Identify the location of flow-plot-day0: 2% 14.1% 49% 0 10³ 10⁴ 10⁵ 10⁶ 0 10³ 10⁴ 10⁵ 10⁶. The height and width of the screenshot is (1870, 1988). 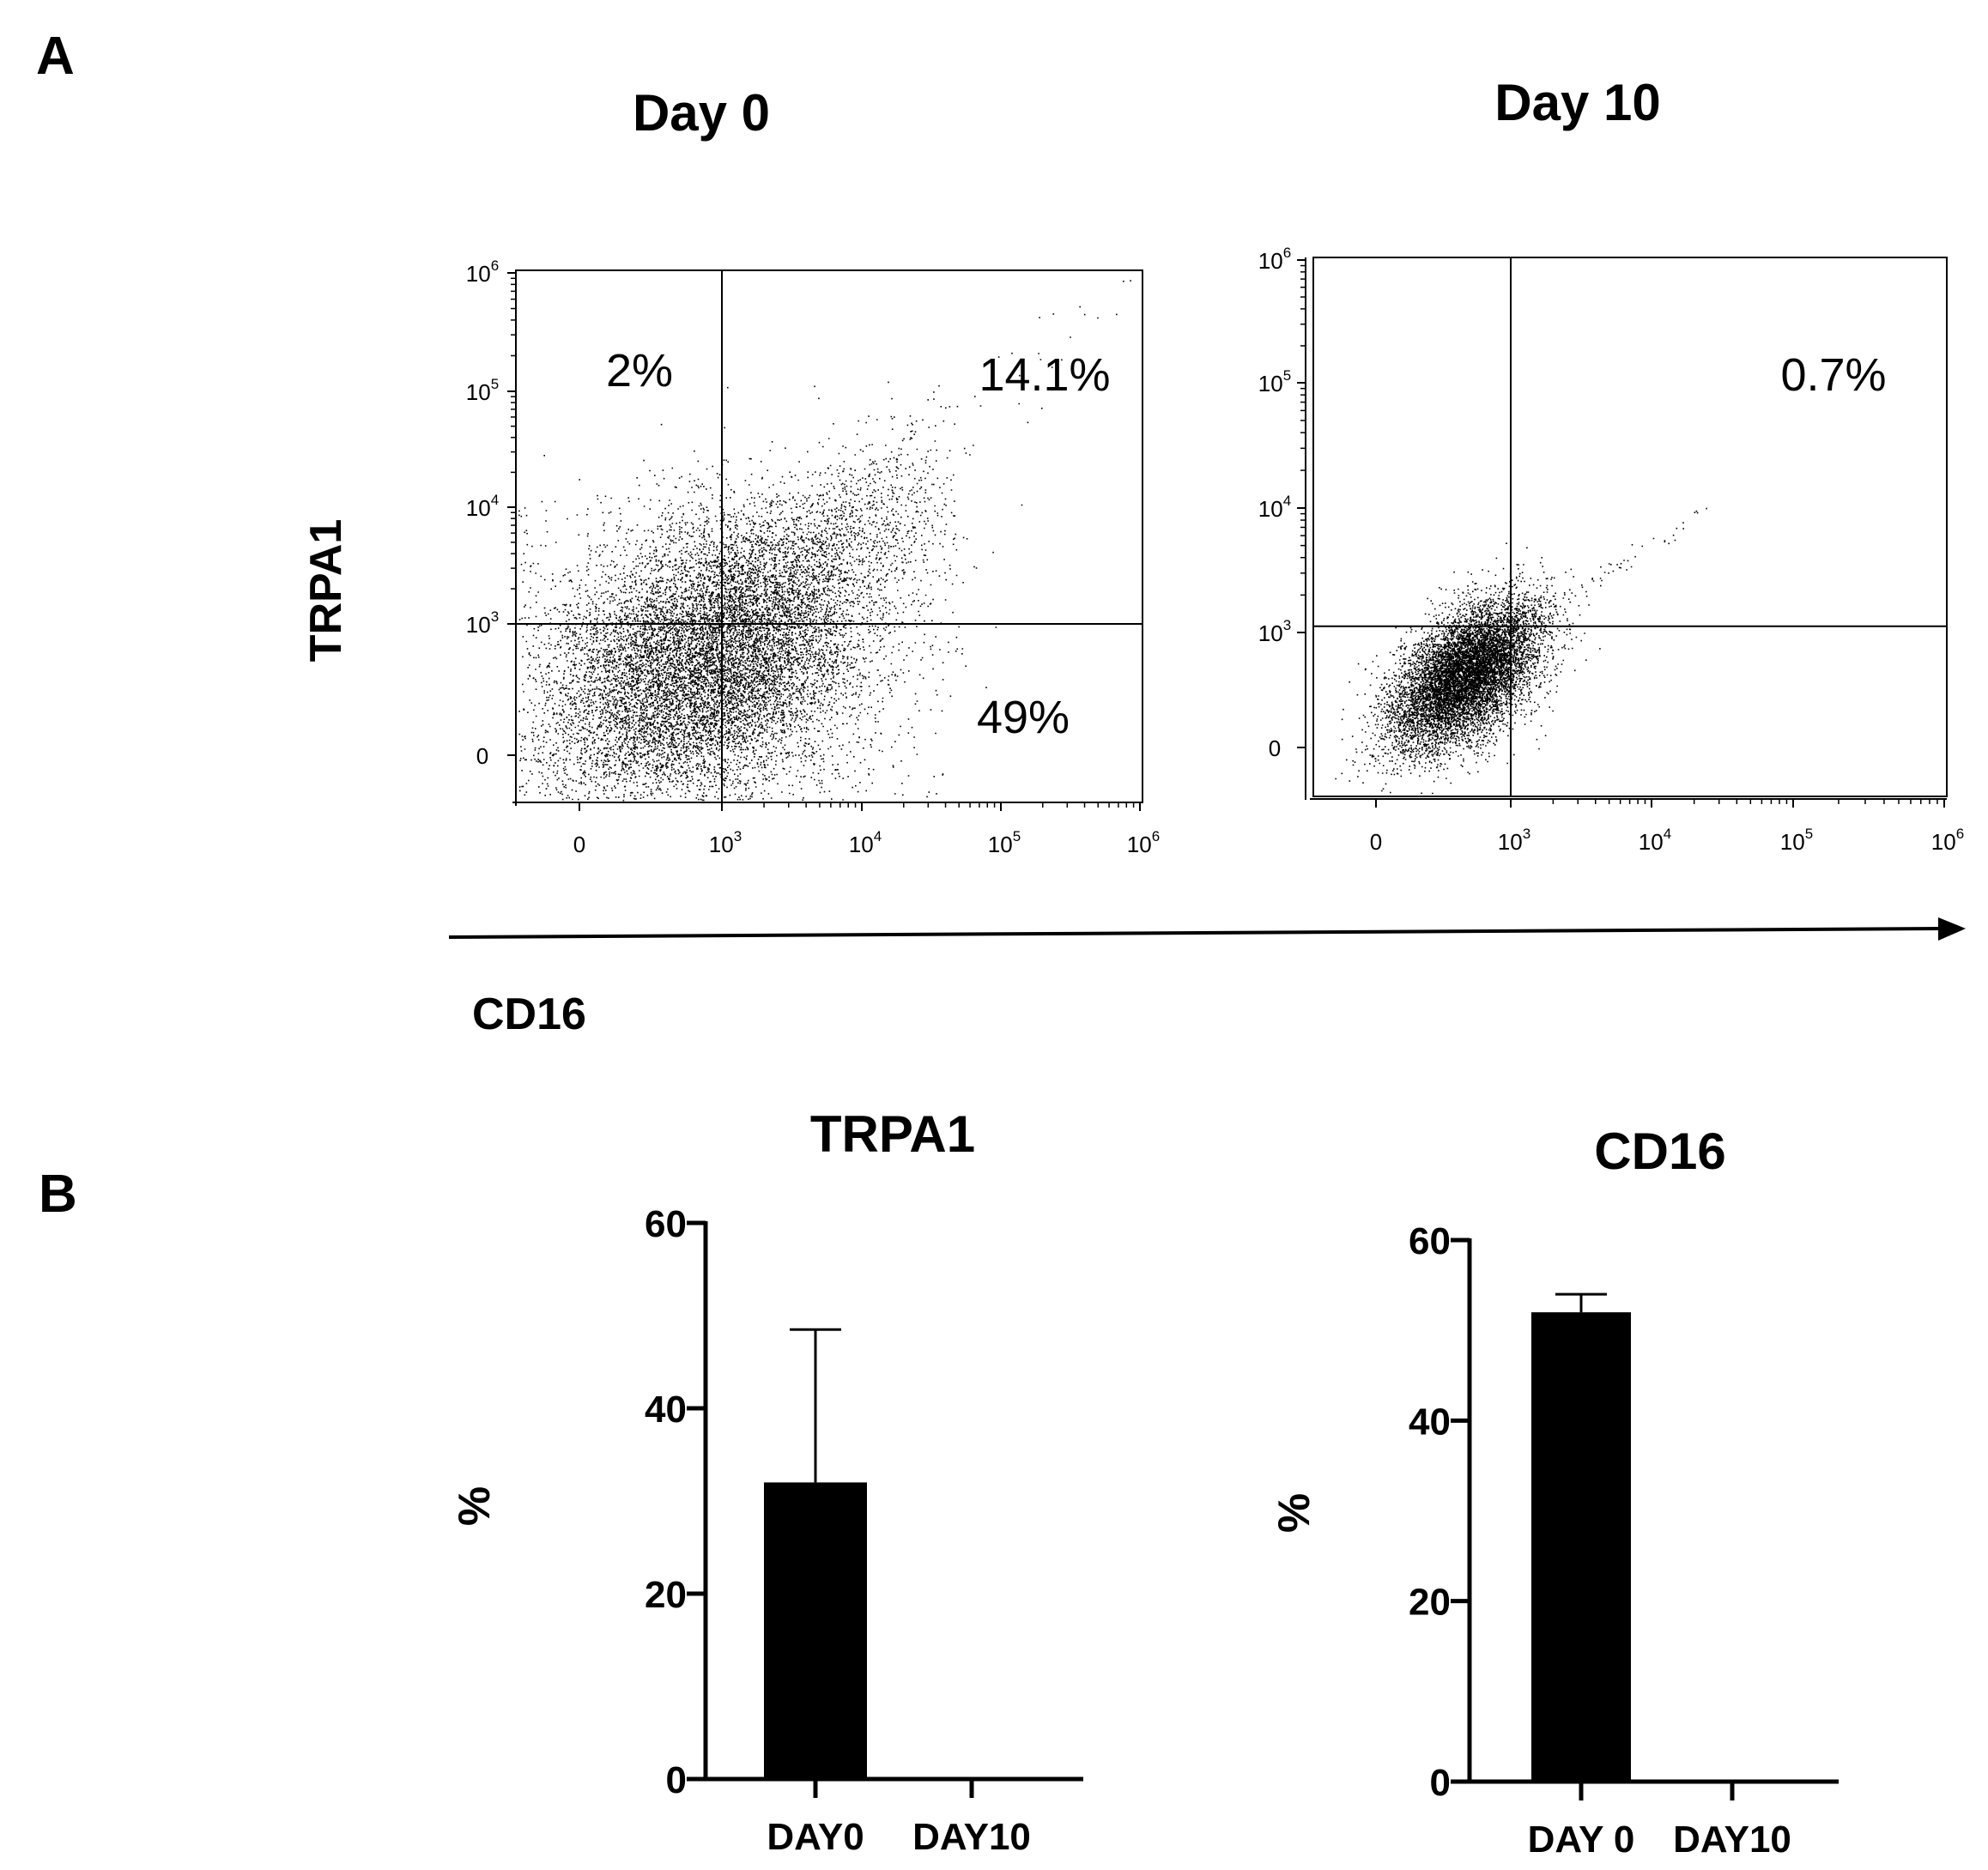
(813, 557).